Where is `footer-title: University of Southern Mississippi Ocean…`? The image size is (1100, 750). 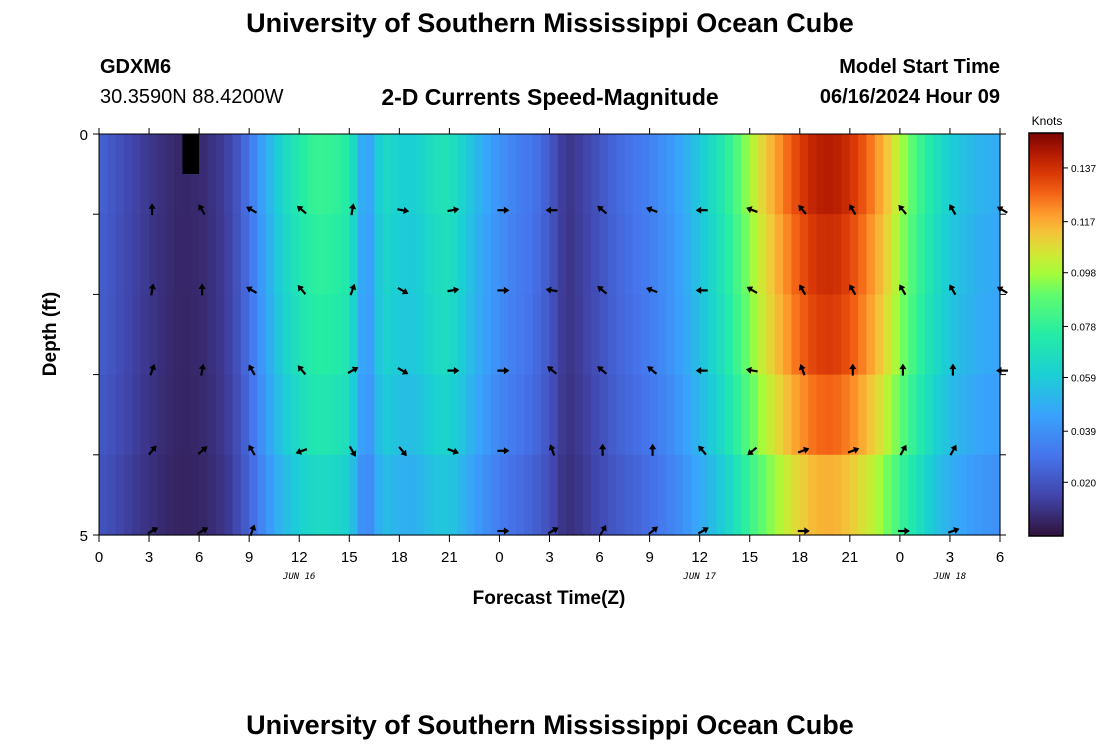 footer-title: University of Southern Mississippi Ocean… is located at coordinates (550, 725).